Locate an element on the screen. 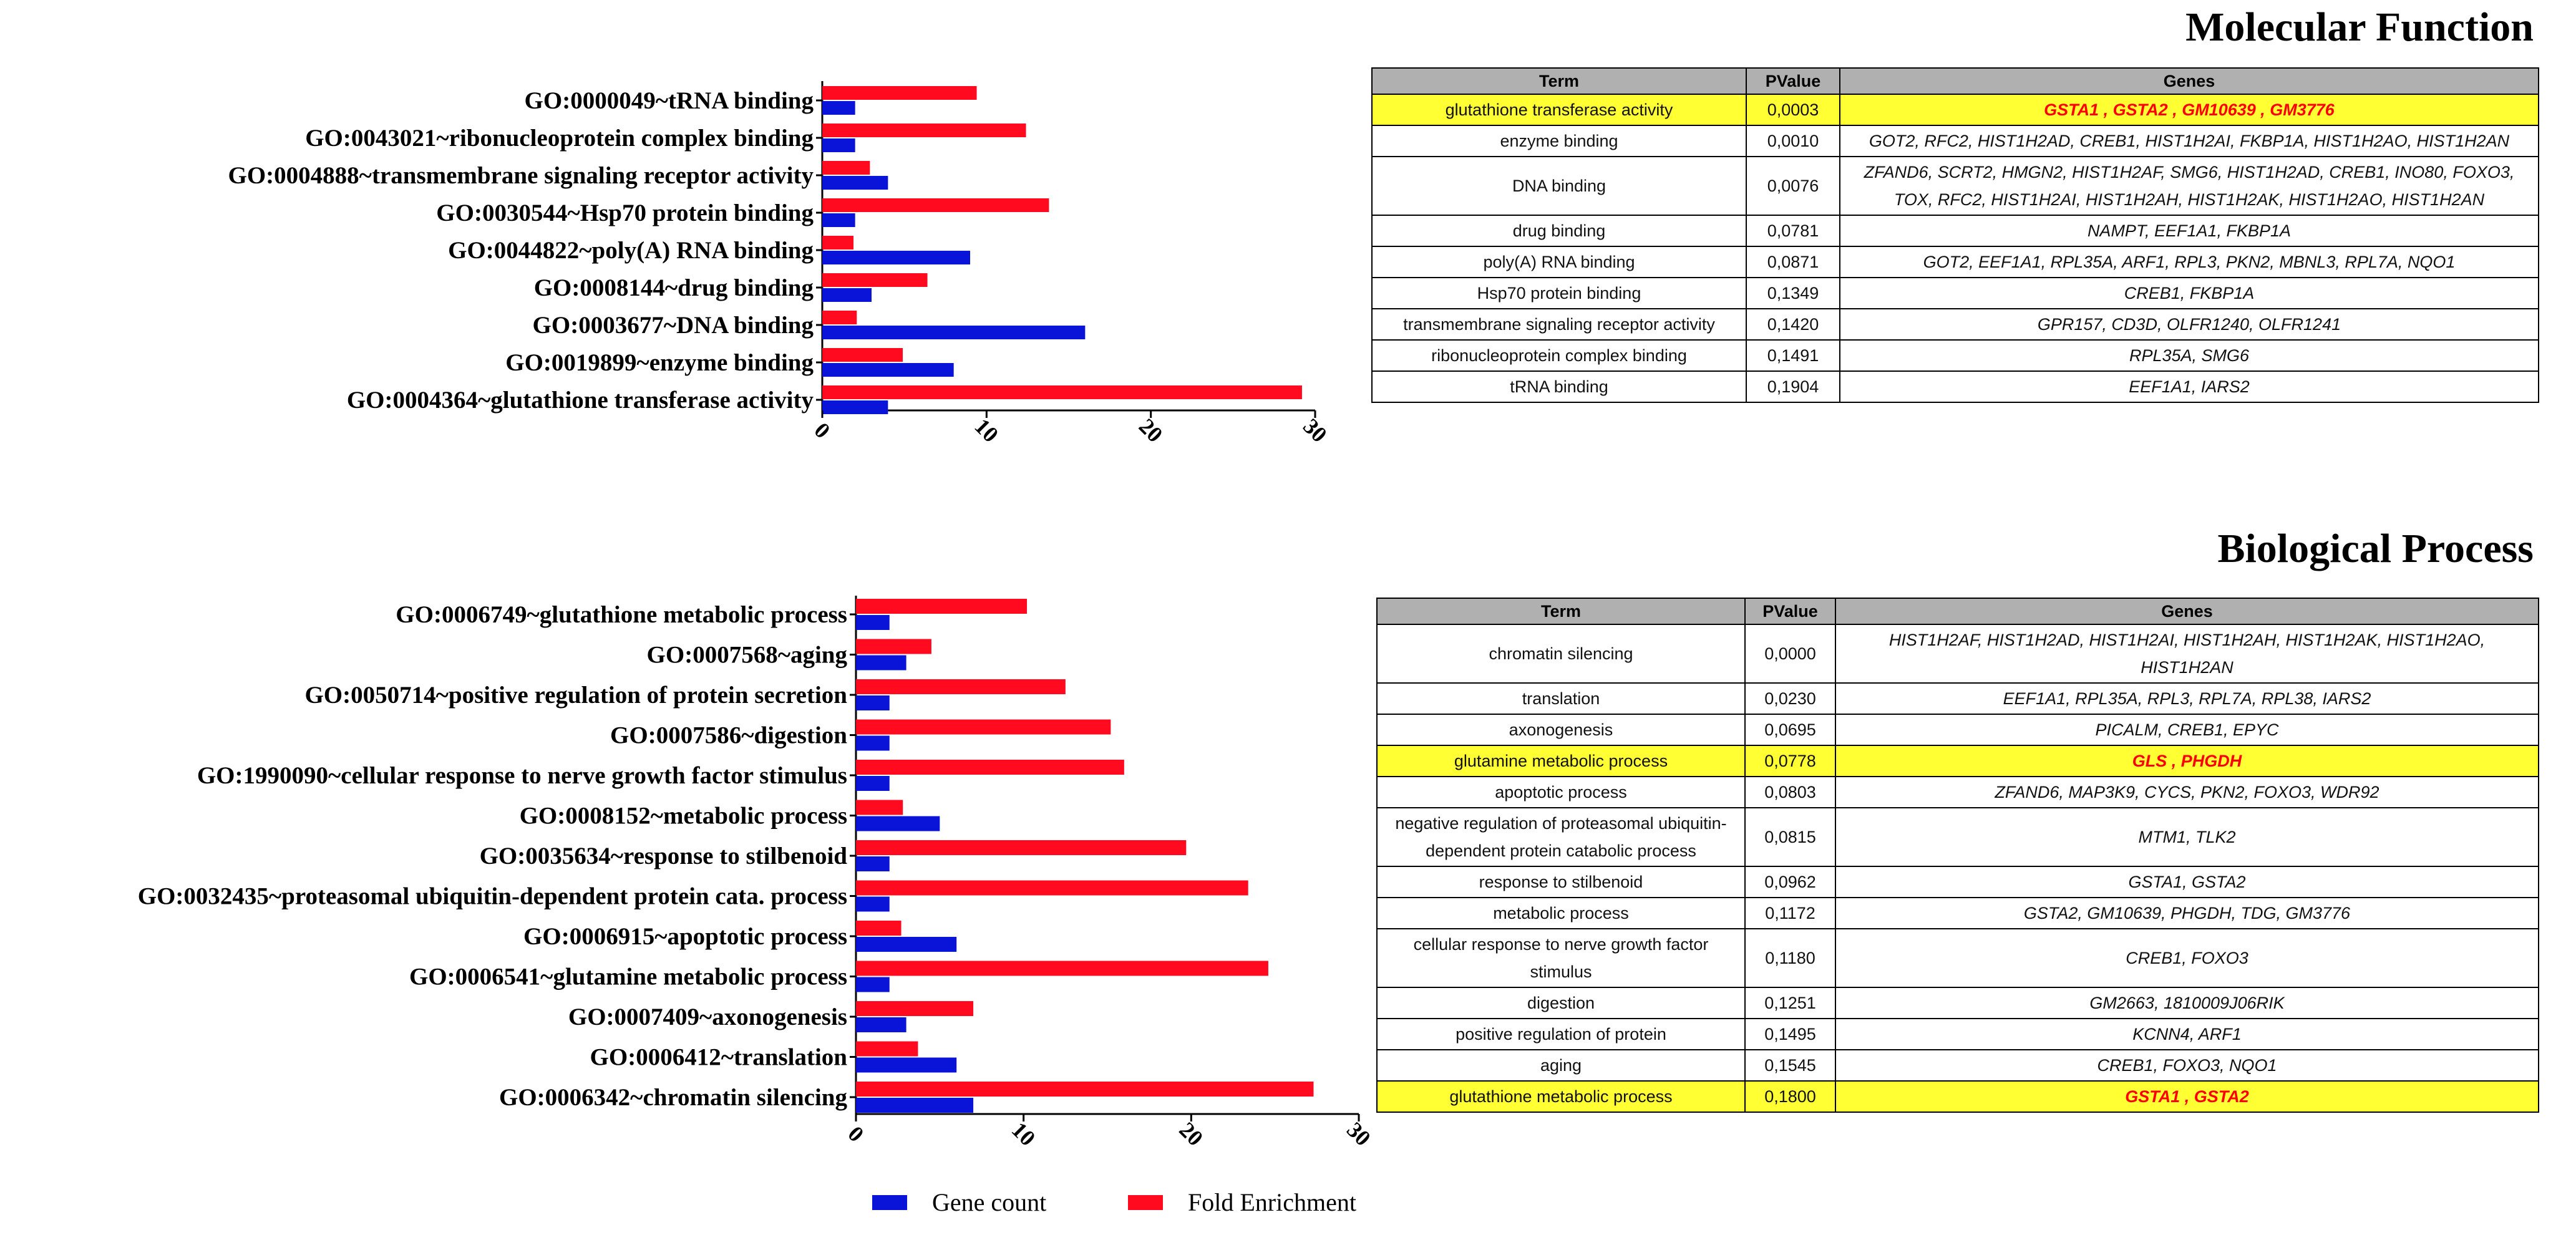  category-label: GO:0006541~glutamine metabolic process is located at coordinates (628, 977).